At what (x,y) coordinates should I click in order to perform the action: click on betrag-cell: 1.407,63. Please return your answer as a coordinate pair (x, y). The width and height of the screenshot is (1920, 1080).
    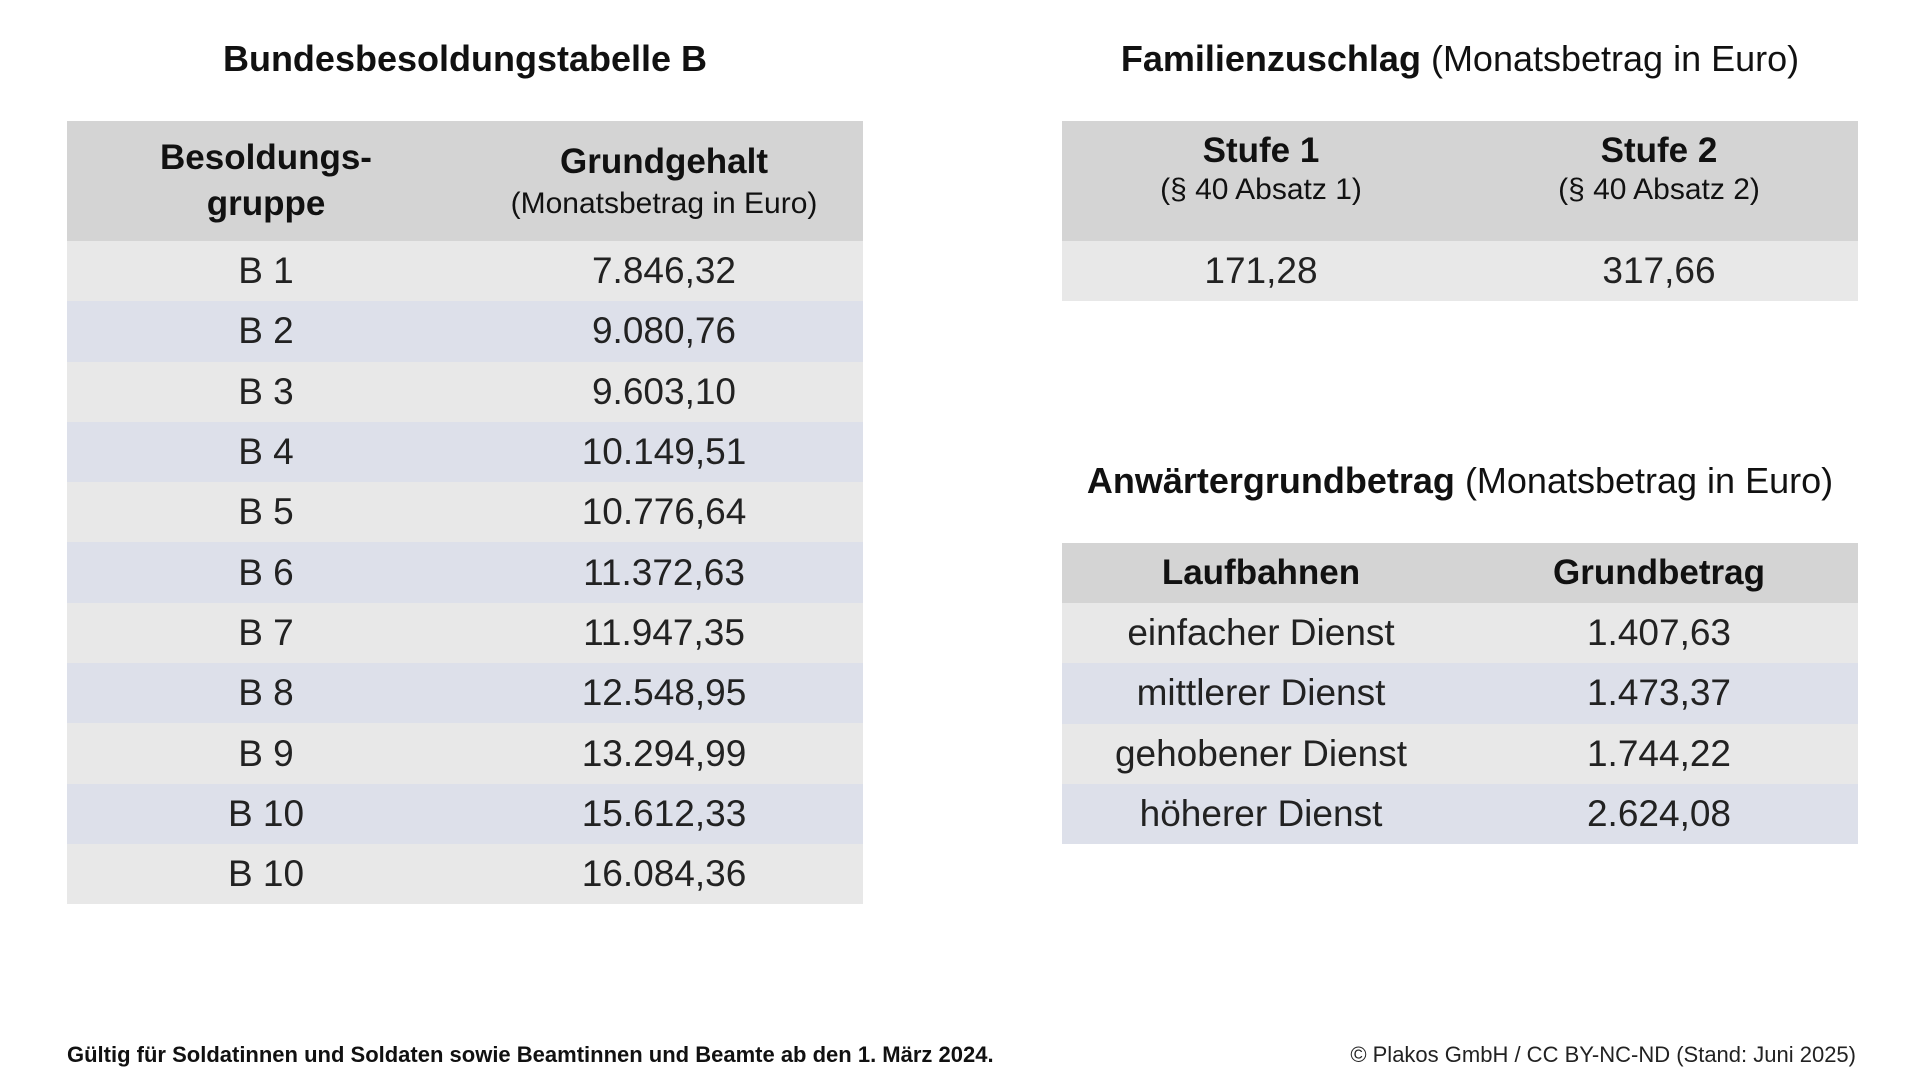
    Looking at the image, I should click on (1659, 633).